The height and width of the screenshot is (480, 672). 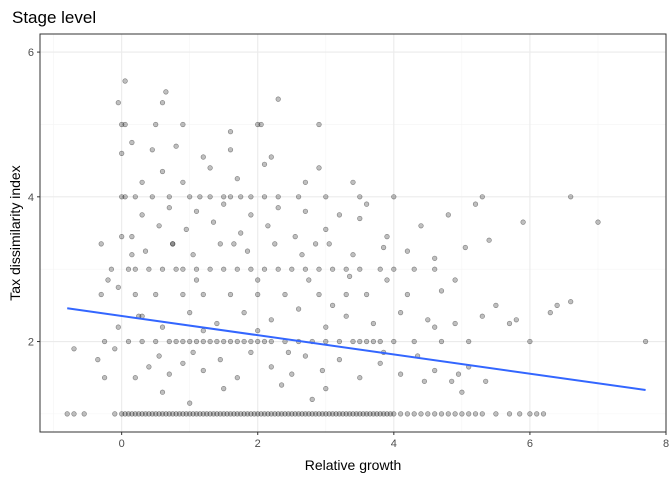 What do you see at coordinates (353, 465) in the screenshot?
I see `x-axis-title: Relative growth` at bounding box center [353, 465].